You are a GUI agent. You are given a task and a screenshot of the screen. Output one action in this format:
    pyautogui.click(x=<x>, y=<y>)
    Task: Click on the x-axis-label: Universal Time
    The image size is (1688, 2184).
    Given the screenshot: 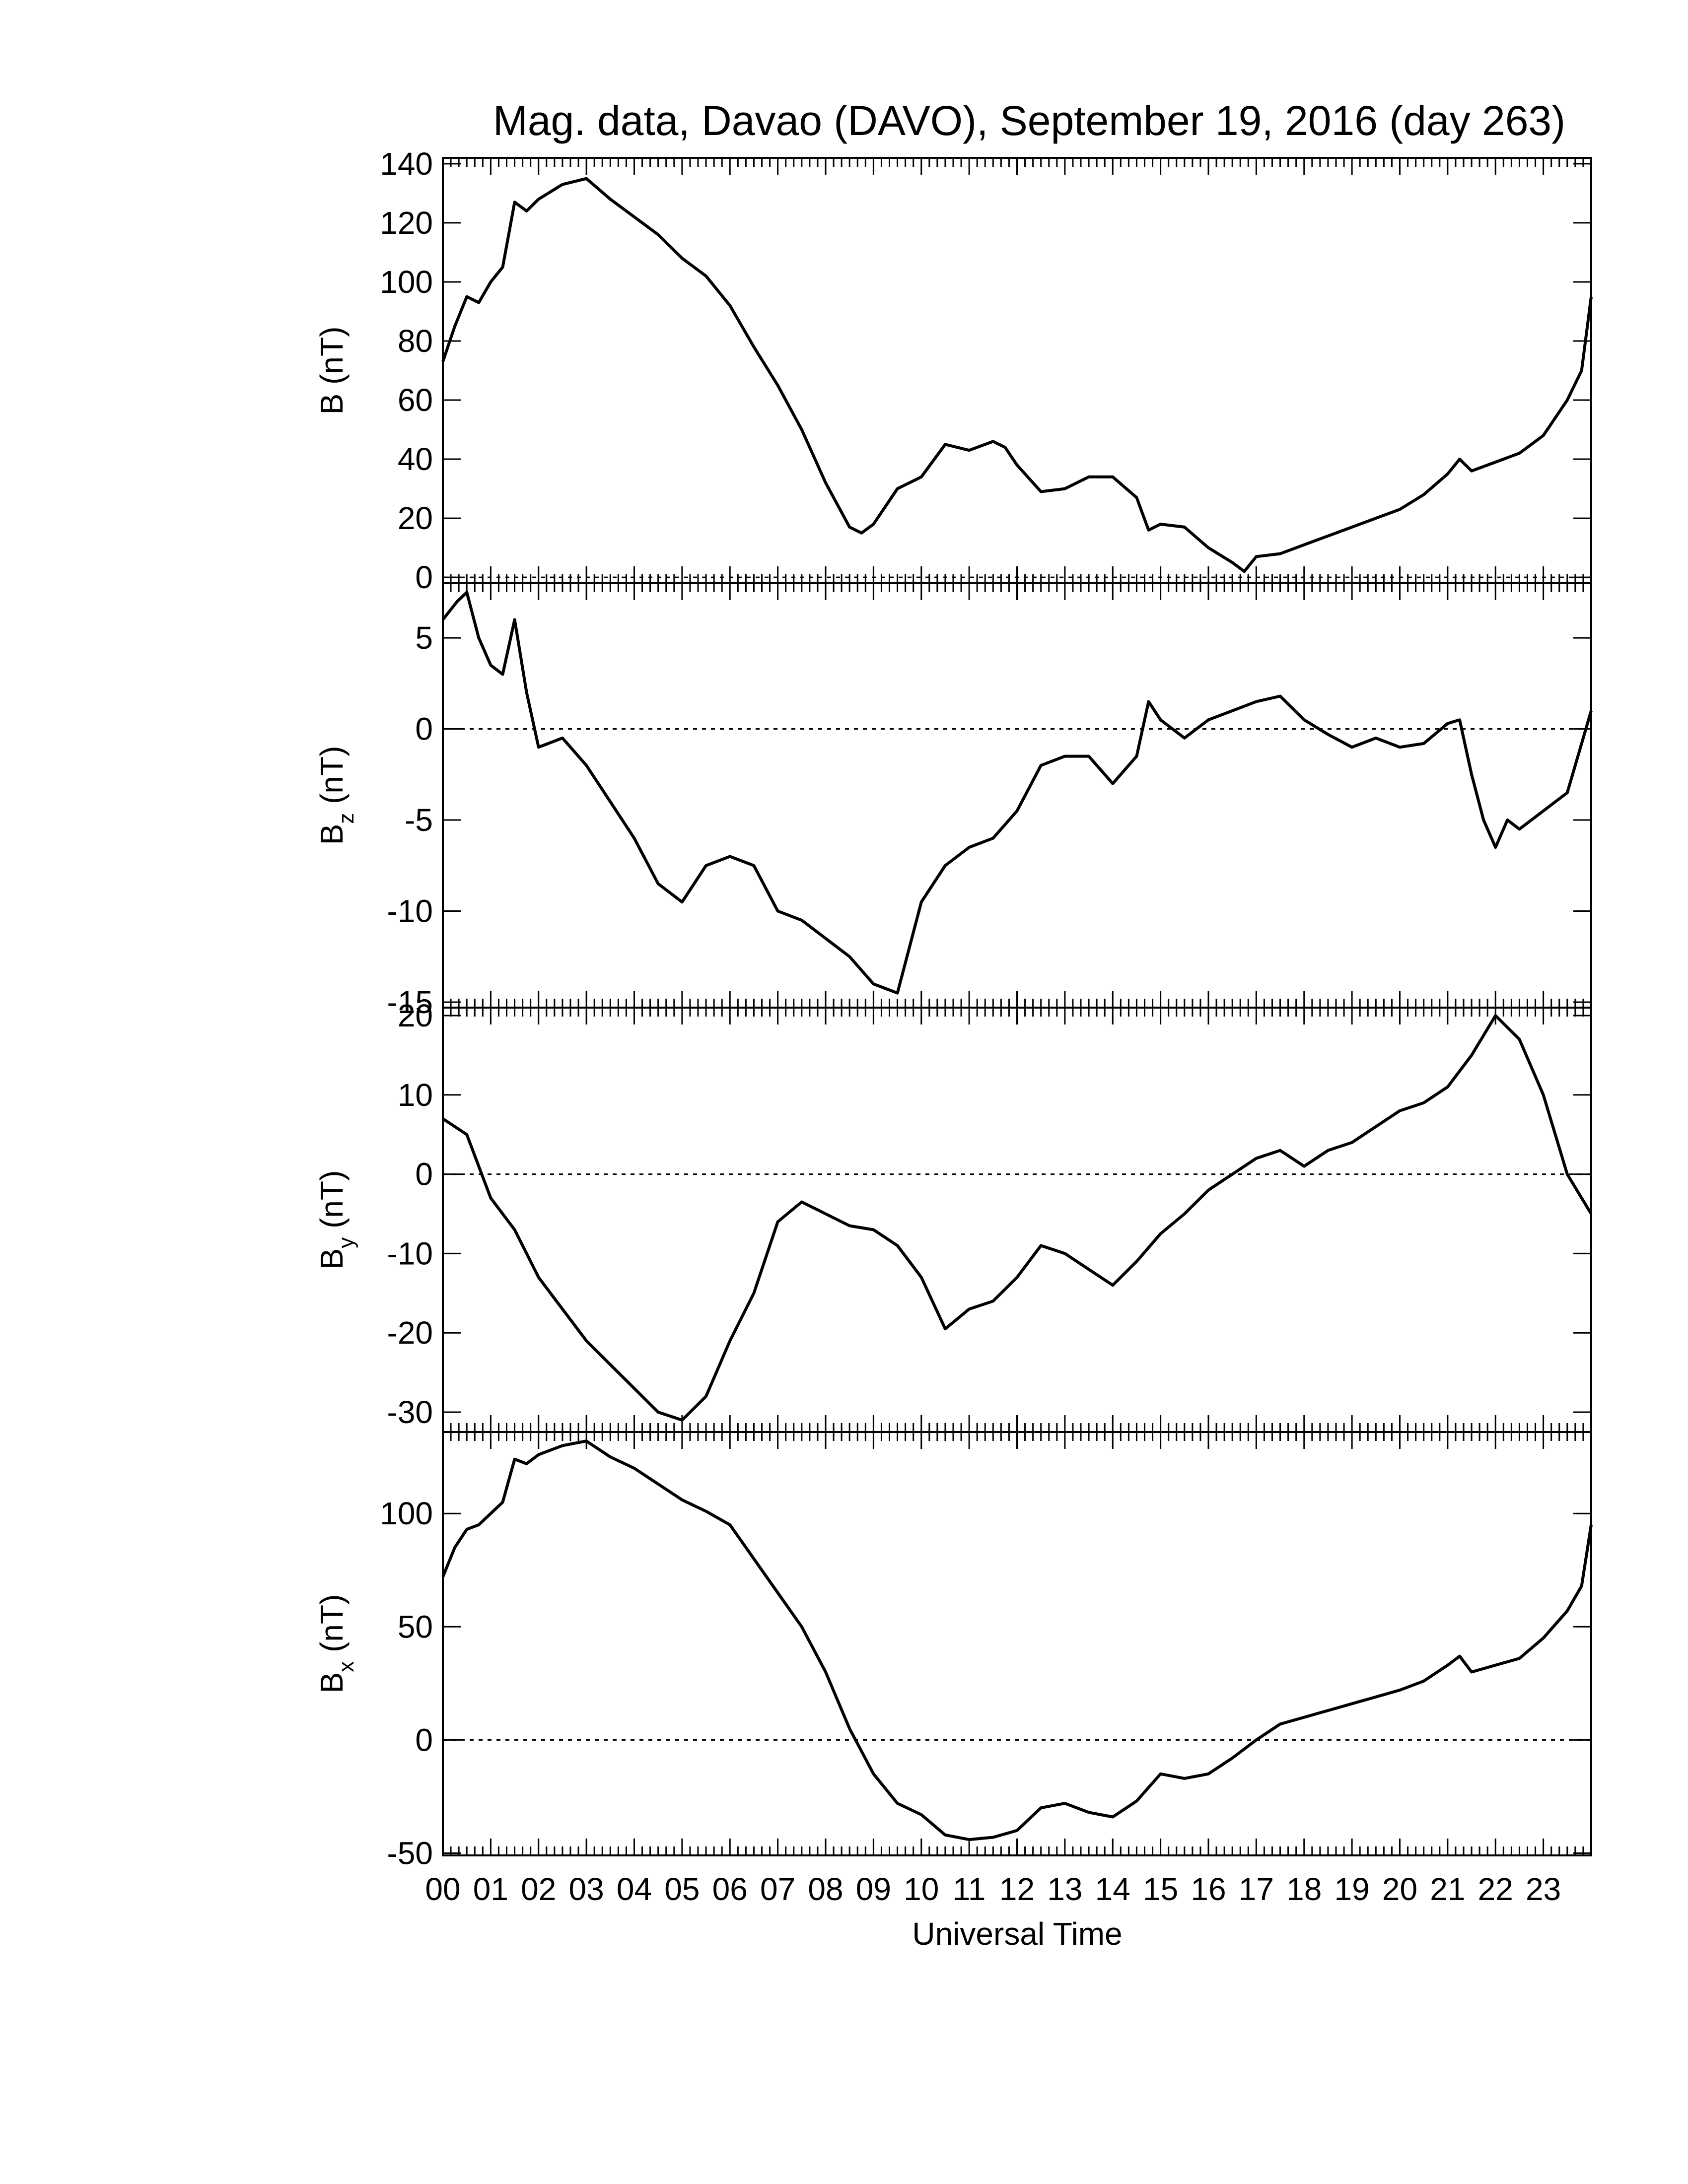 What is the action you would take?
    pyautogui.click(x=1017, y=1934)
    